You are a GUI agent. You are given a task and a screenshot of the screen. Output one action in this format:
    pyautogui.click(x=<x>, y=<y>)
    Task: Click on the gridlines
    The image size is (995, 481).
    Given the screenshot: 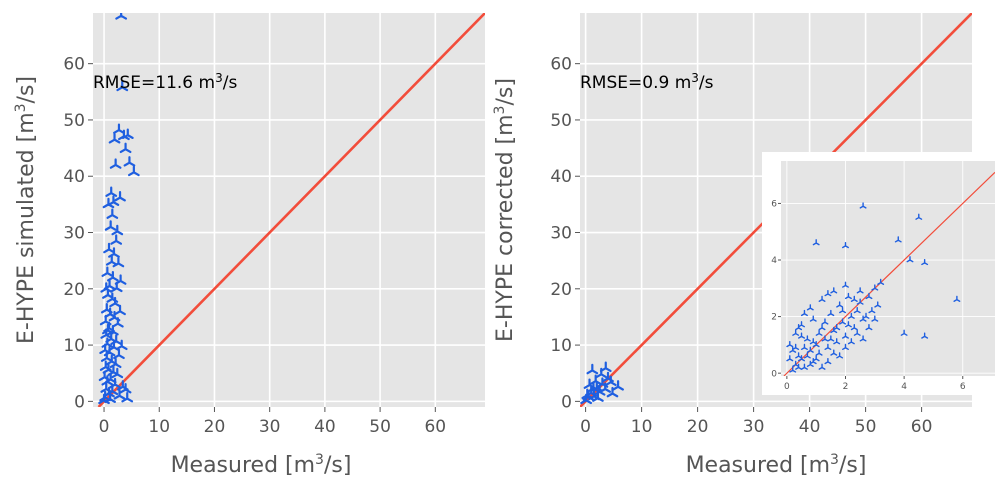 What is the action you would take?
    pyautogui.click(x=888, y=268)
    